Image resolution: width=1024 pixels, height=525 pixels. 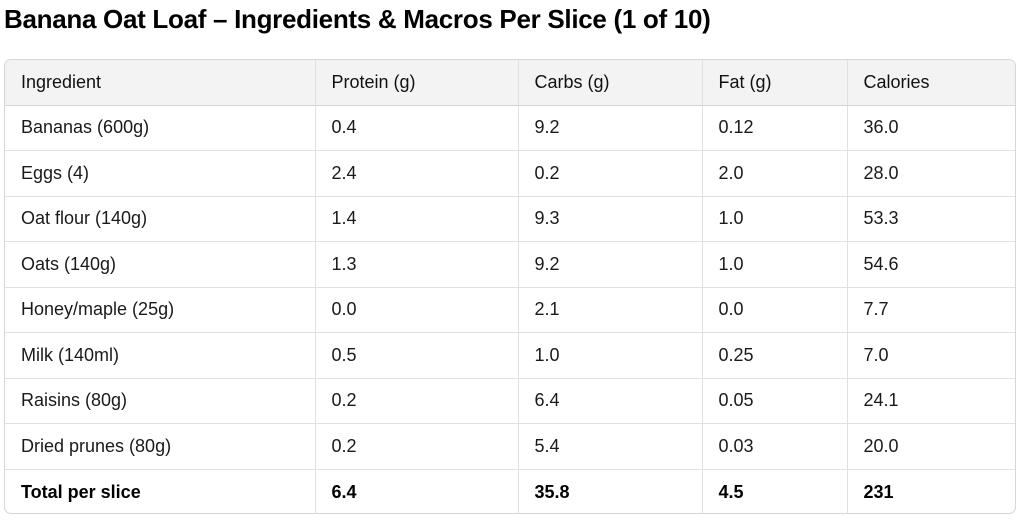 What do you see at coordinates (416, 83) in the screenshot?
I see `header-protein: Protein (g)` at bounding box center [416, 83].